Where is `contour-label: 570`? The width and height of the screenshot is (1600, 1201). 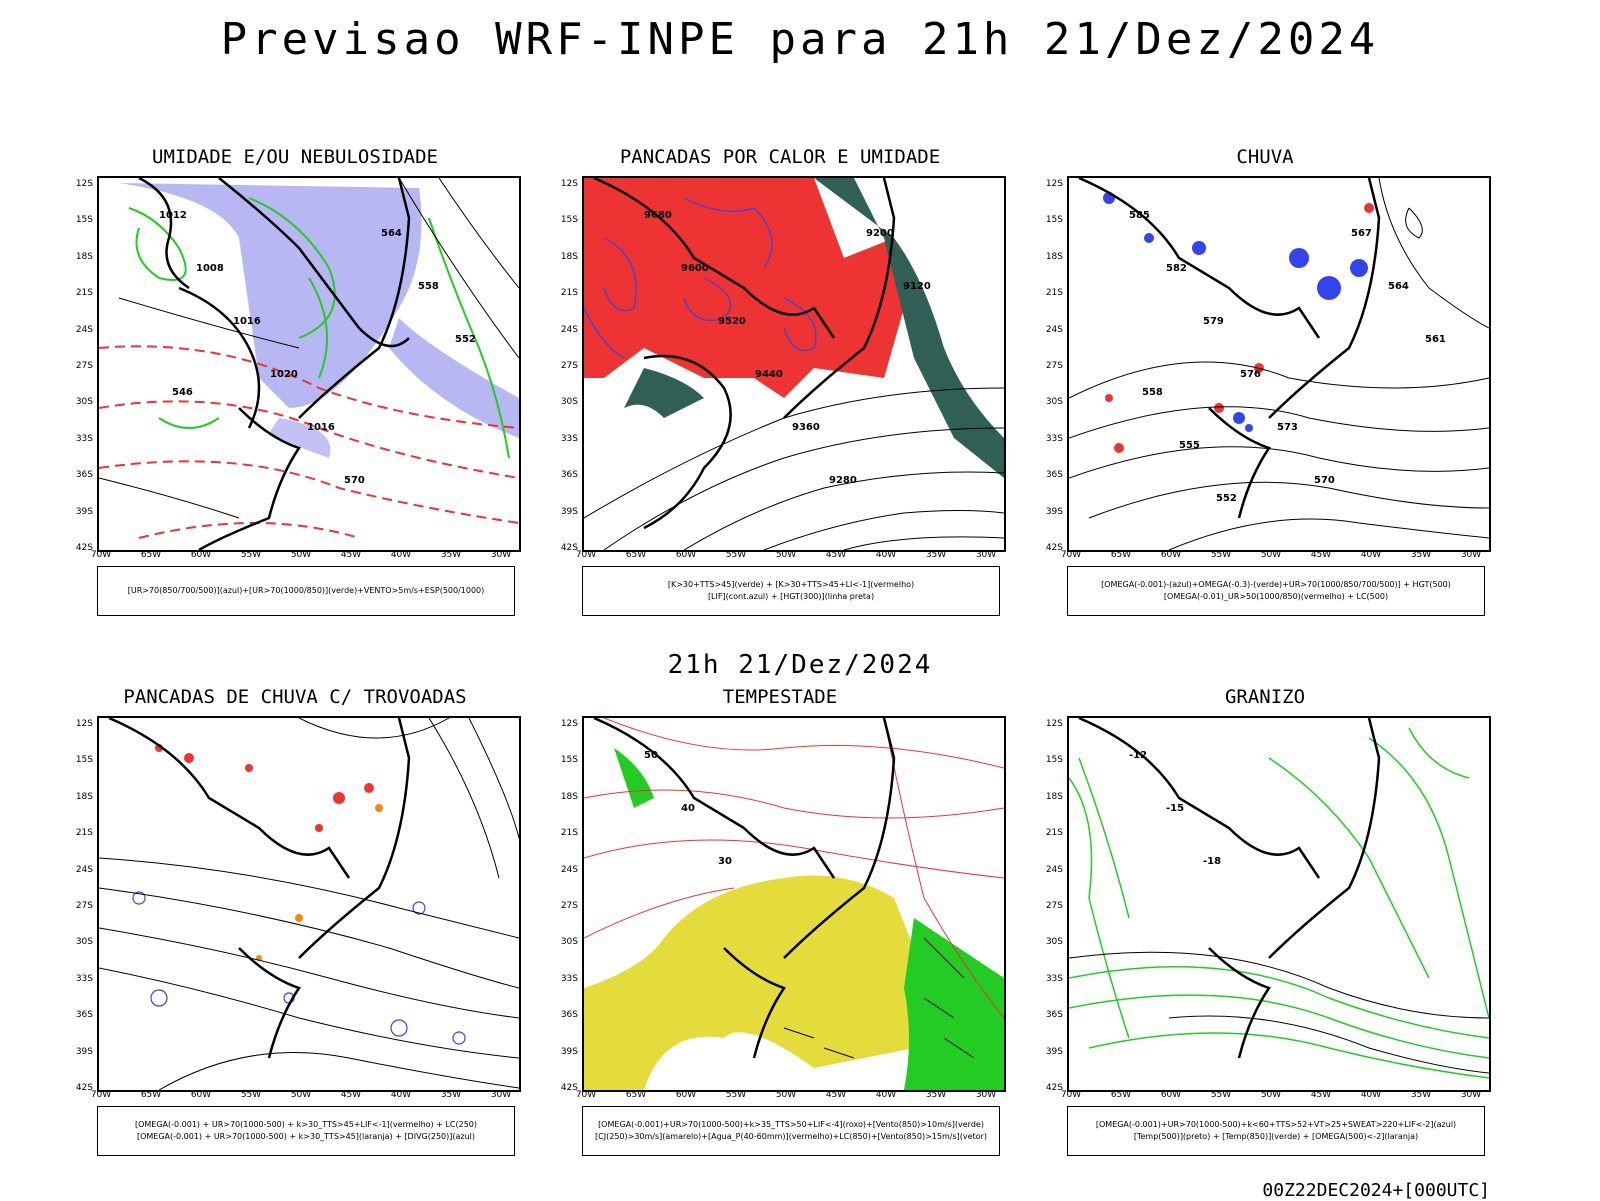 contour-label: 570 is located at coordinates (1324, 480).